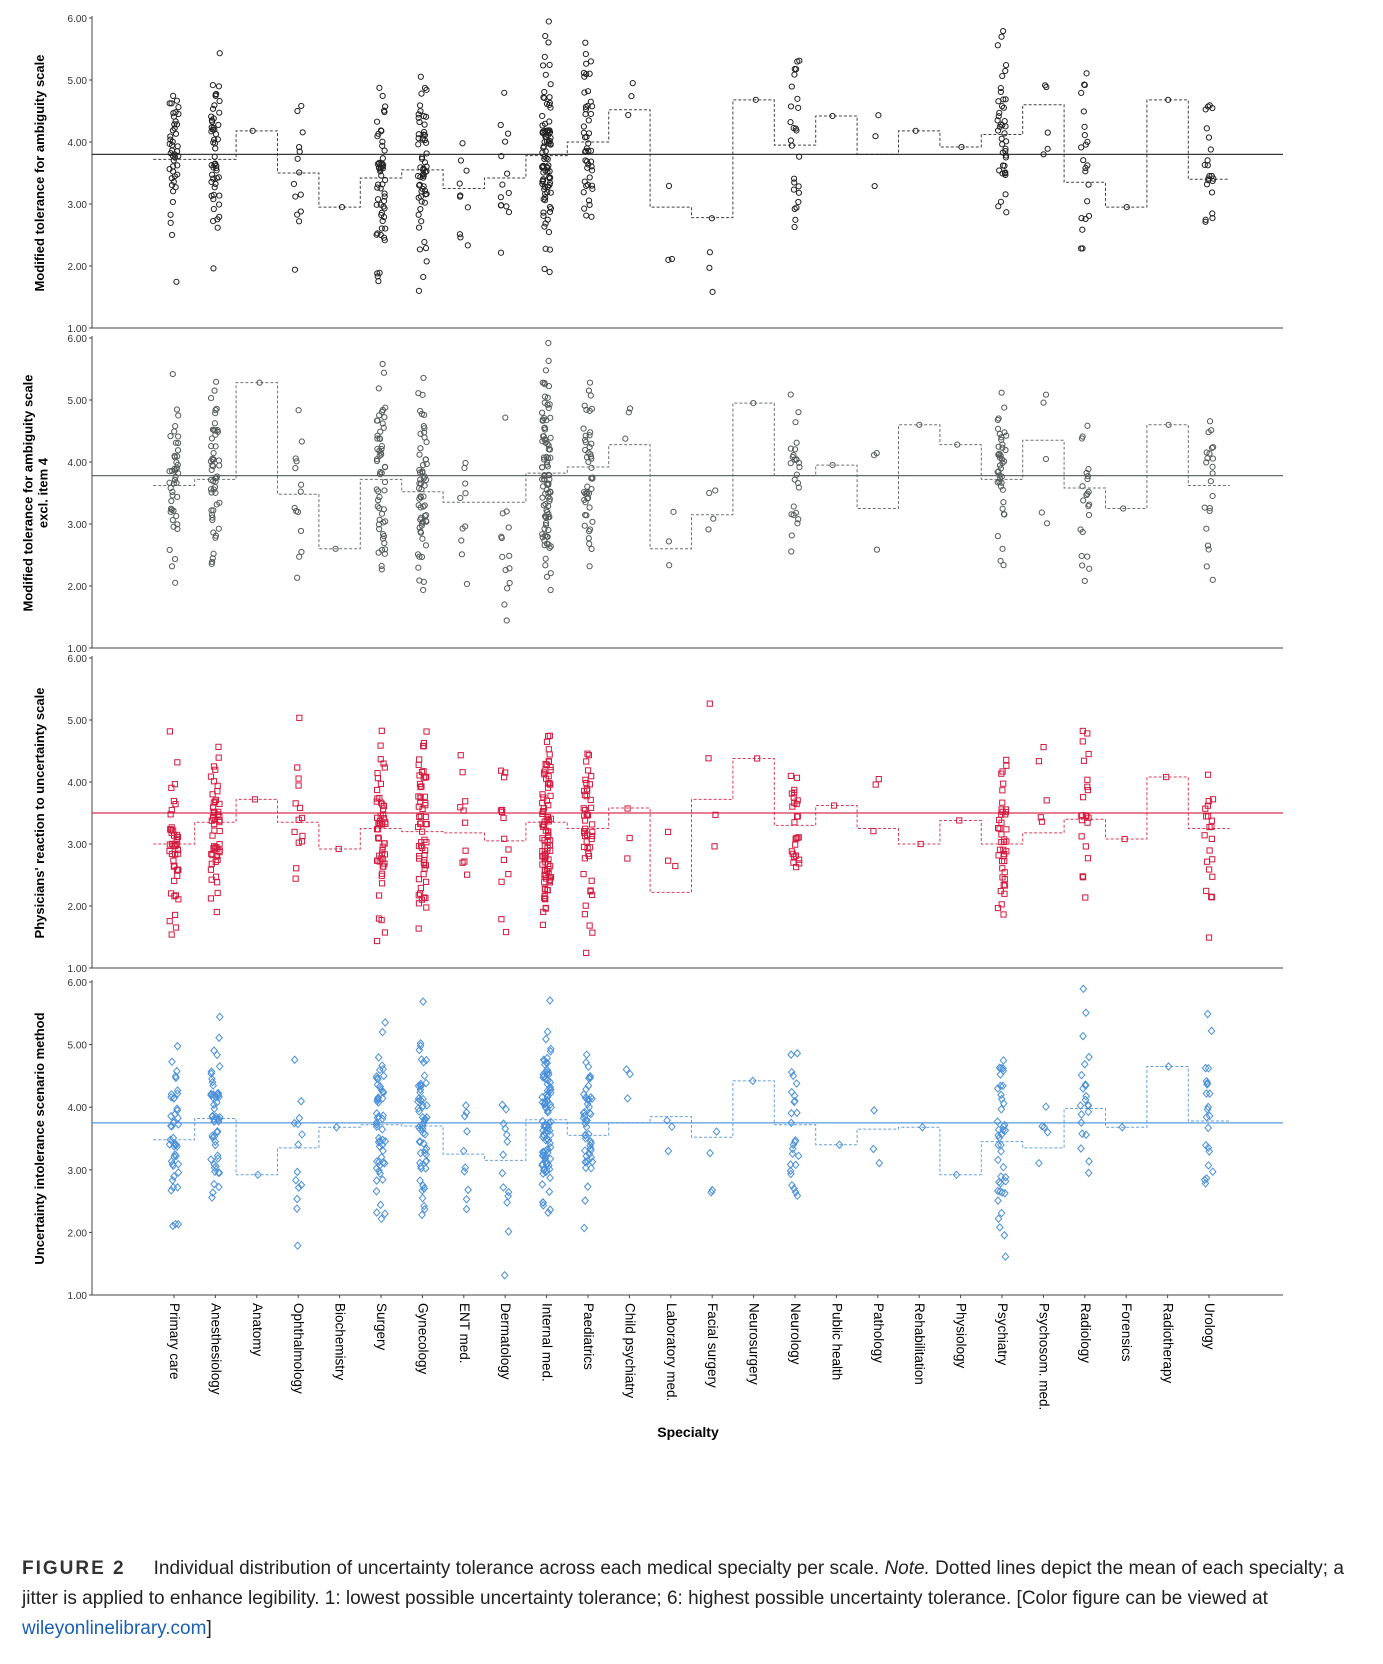 The image size is (1383, 1664). What do you see at coordinates (78, 649) in the screenshot?
I see `y-tick-label: 1.00` at bounding box center [78, 649].